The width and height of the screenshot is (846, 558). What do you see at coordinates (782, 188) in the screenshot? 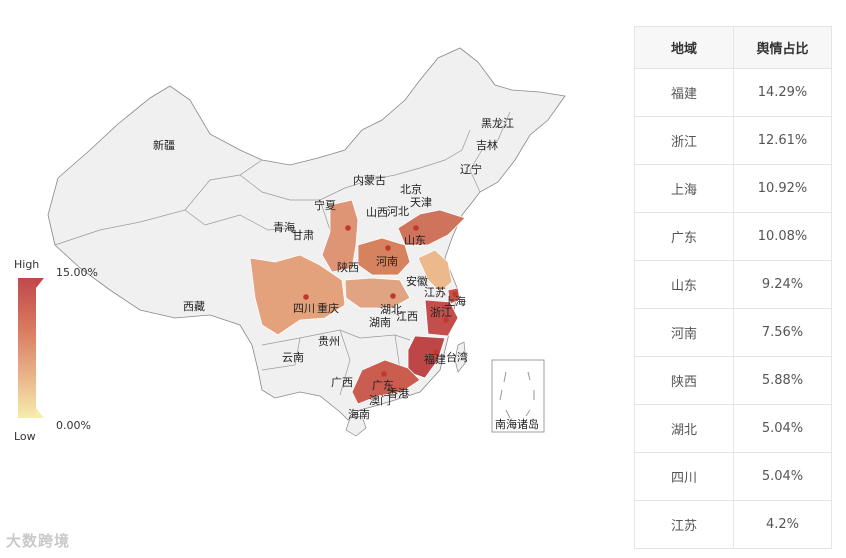
I see `cell-share: 10.92%` at bounding box center [782, 188].